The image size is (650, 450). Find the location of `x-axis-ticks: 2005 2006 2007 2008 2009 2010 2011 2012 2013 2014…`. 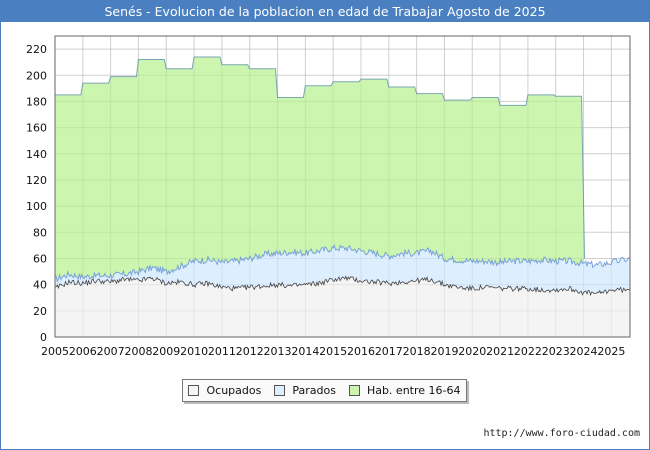

x-axis-ticks: 2005 2006 2007 2008 2009 2010 2011 2012 2013 2014… is located at coordinates (333, 351).